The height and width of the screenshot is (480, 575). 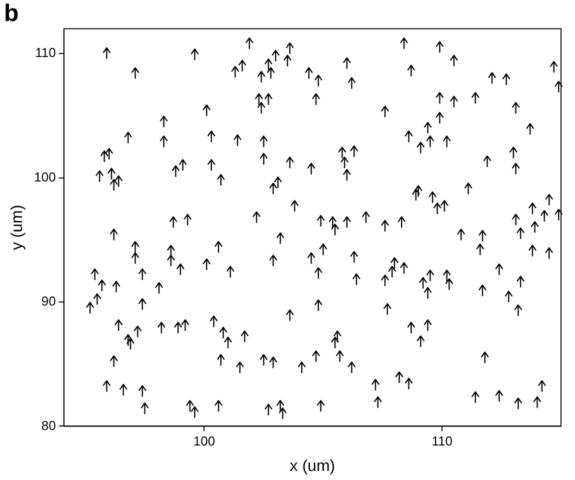 What do you see at coordinates (45, 52) in the screenshot?
I see `y-tick-label: 110` at bounding box center [45, 52].